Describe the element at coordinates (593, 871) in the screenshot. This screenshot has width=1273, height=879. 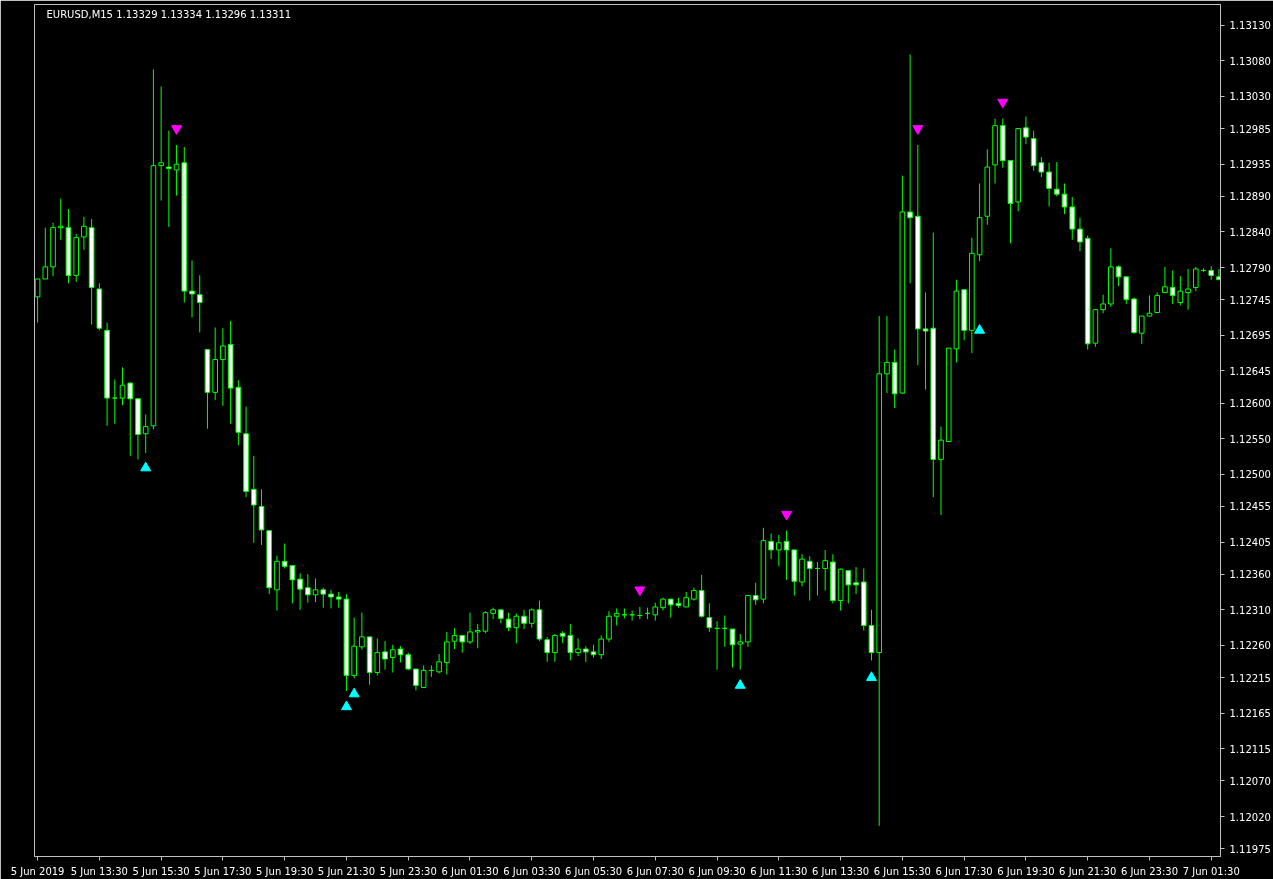
I see `x-tick-label: 6 Jun 05:30` at that location.